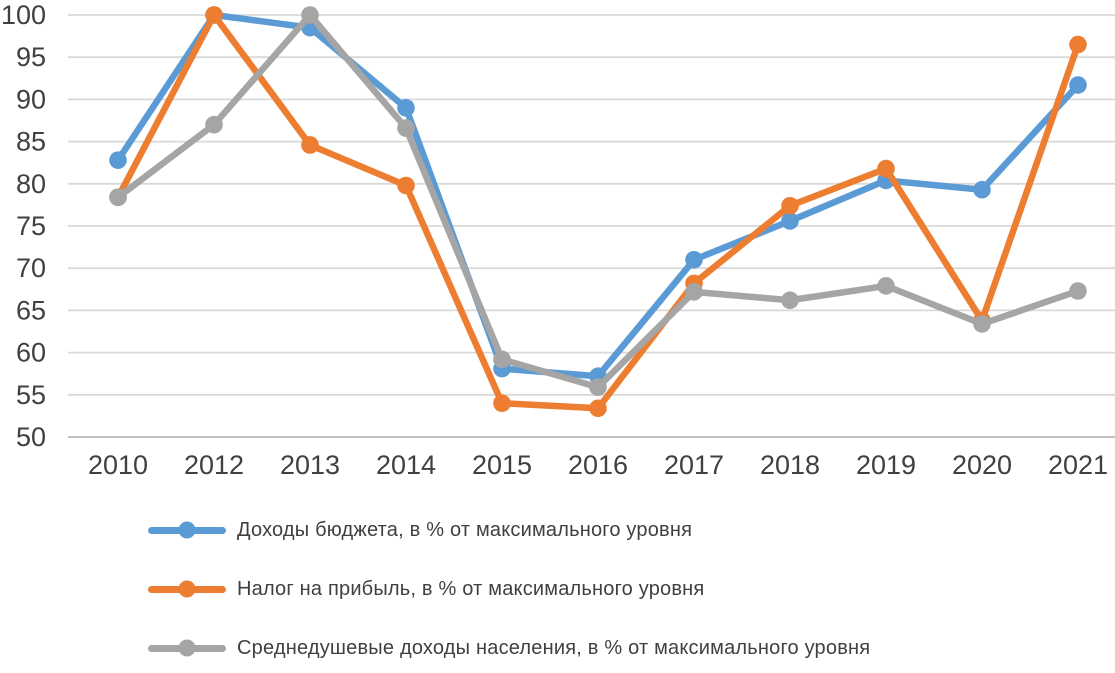  Describe the element at coordinates (31, 310) in the screenshot. I see `y-tick-label: 65` at that location.